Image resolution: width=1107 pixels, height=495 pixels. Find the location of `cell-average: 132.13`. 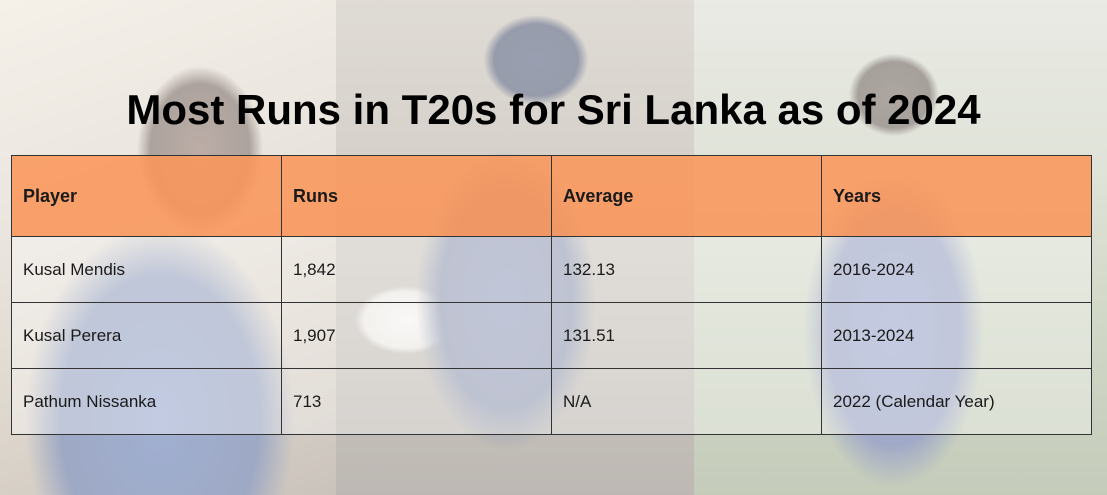

cell-average: 132.13 is located at coordinates (686, 269).